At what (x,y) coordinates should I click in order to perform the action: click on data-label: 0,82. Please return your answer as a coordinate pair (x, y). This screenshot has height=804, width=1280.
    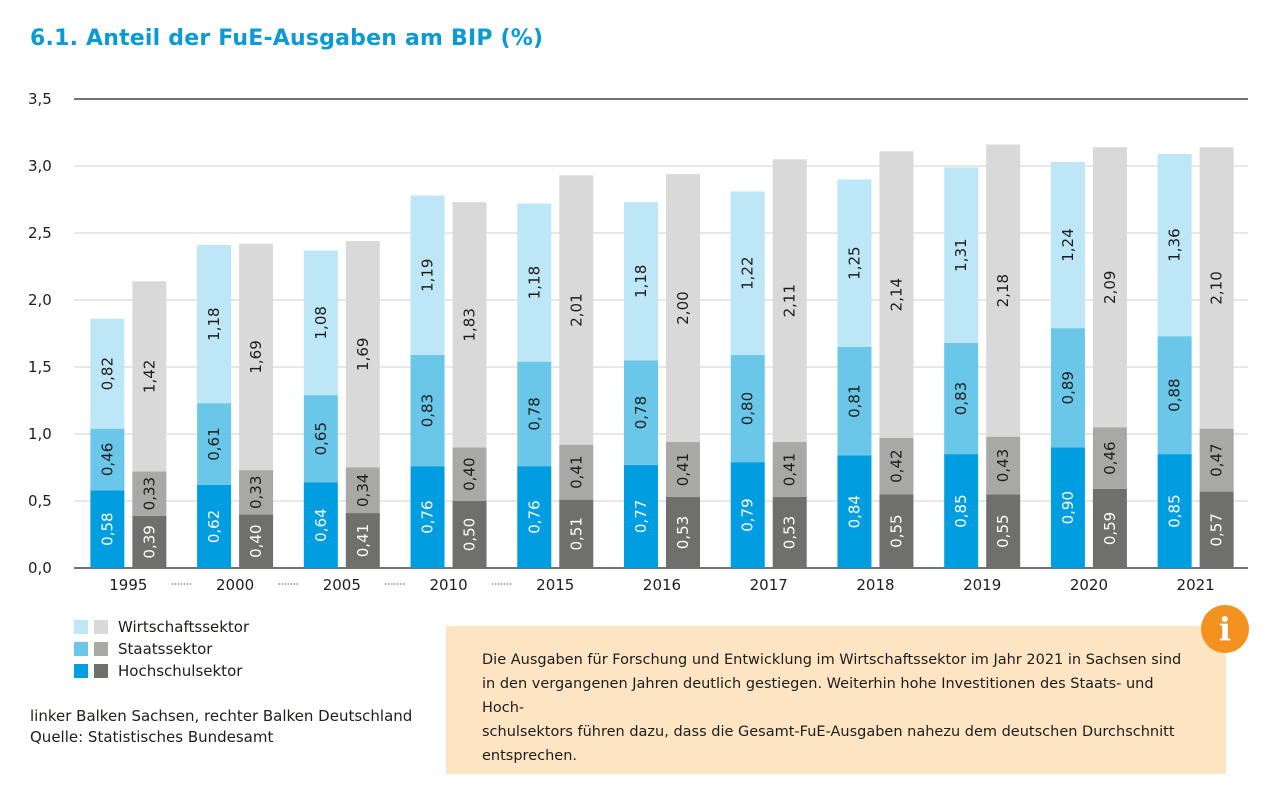
    Looking at the image, I should click on (107, 373).